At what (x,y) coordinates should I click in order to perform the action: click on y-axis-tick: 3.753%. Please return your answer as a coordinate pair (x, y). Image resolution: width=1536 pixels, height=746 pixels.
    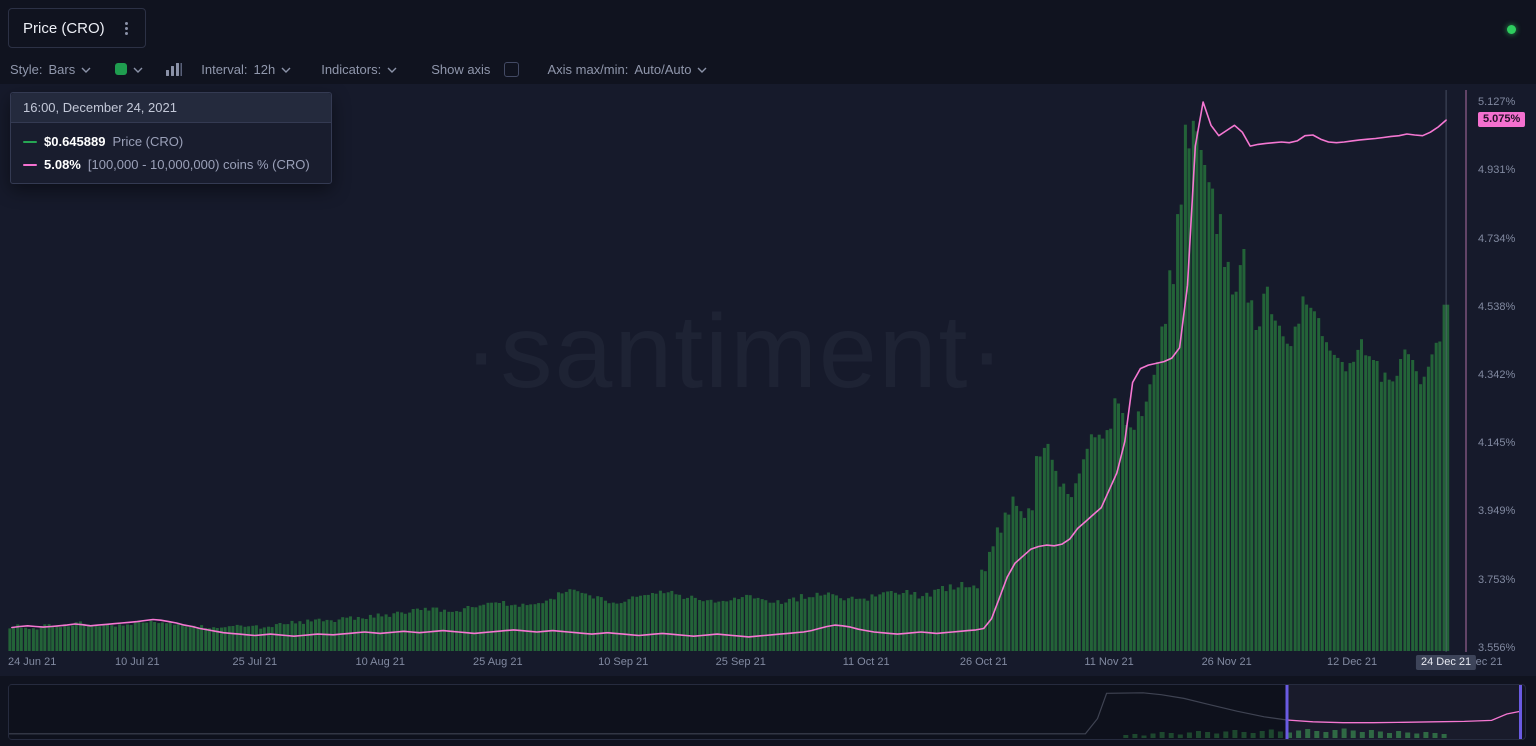
    Looking at the image, I should click on (1497, 579).